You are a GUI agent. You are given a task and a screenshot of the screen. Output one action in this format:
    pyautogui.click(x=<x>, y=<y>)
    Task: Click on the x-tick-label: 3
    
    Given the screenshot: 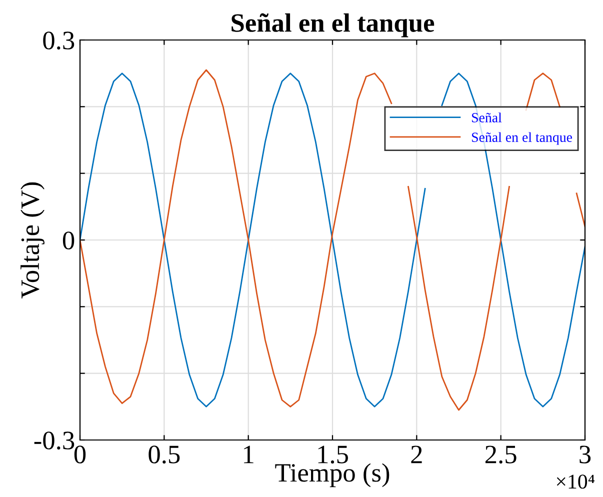 What is the action you would take?
    pyautogui.click(x=585, y=455)
    